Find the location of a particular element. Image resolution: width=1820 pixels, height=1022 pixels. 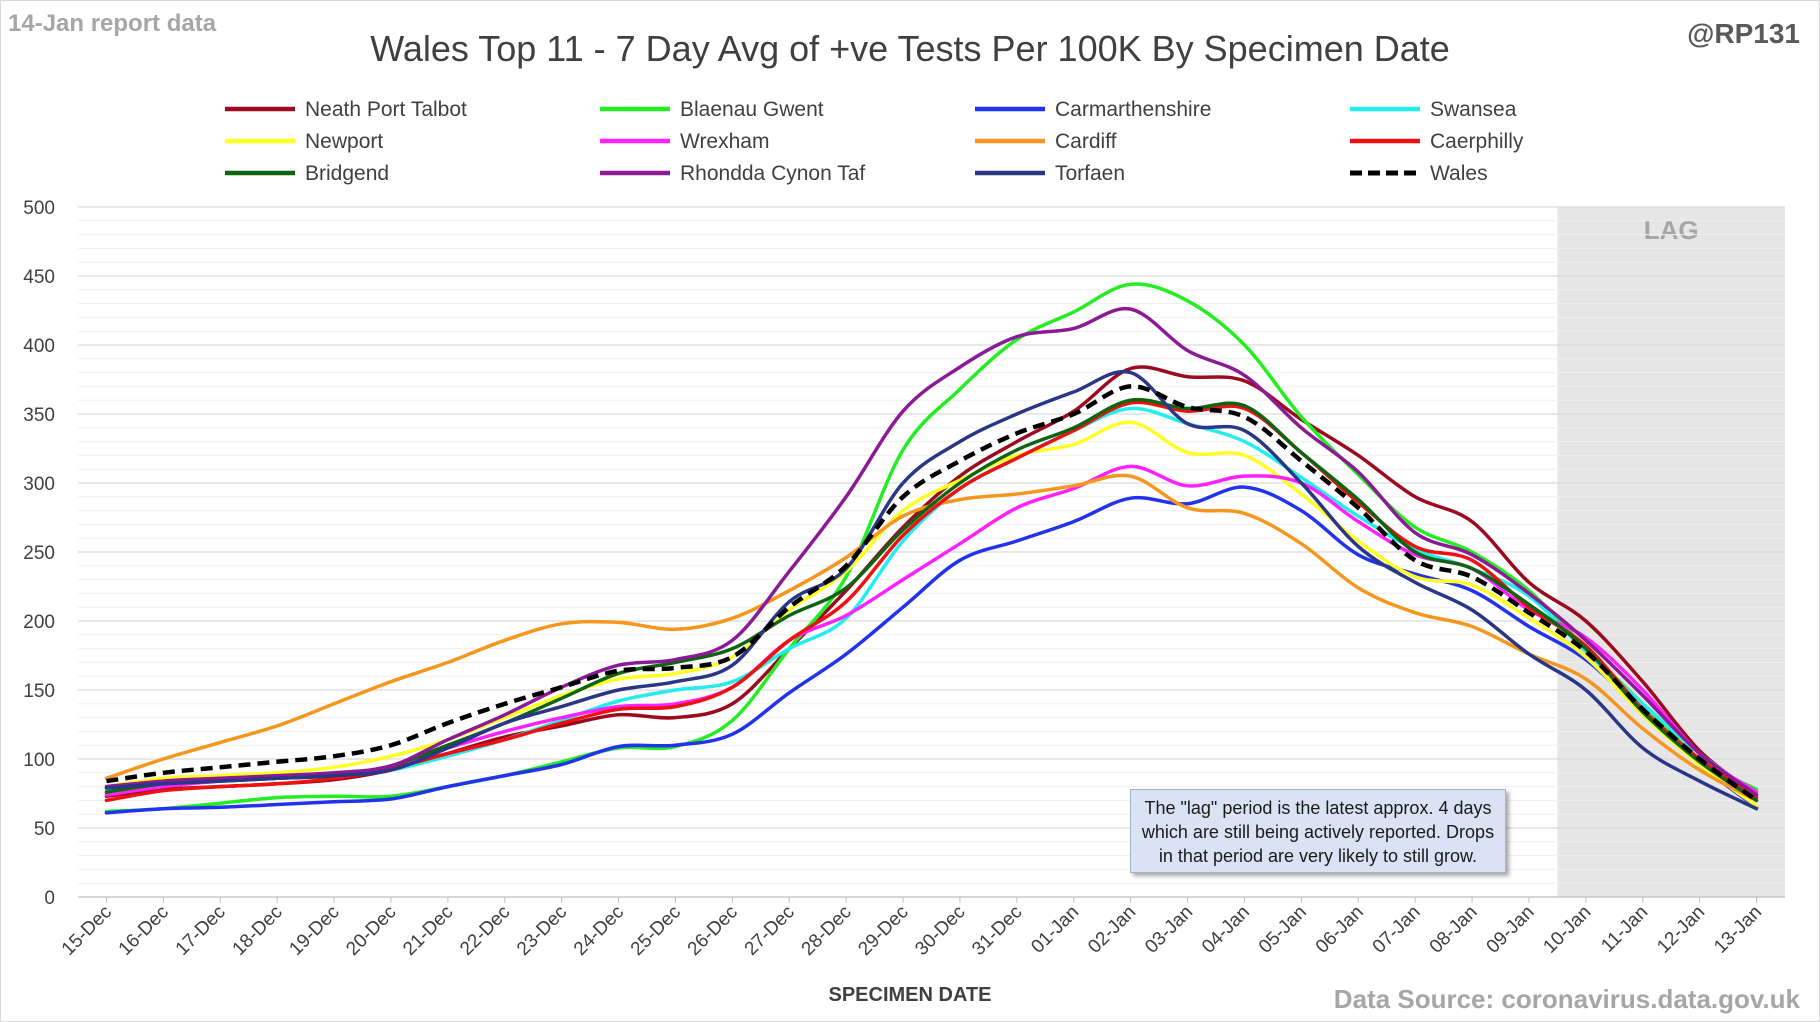

legend-label-wrexham: Wrexham is located at coordinates (724, 141).